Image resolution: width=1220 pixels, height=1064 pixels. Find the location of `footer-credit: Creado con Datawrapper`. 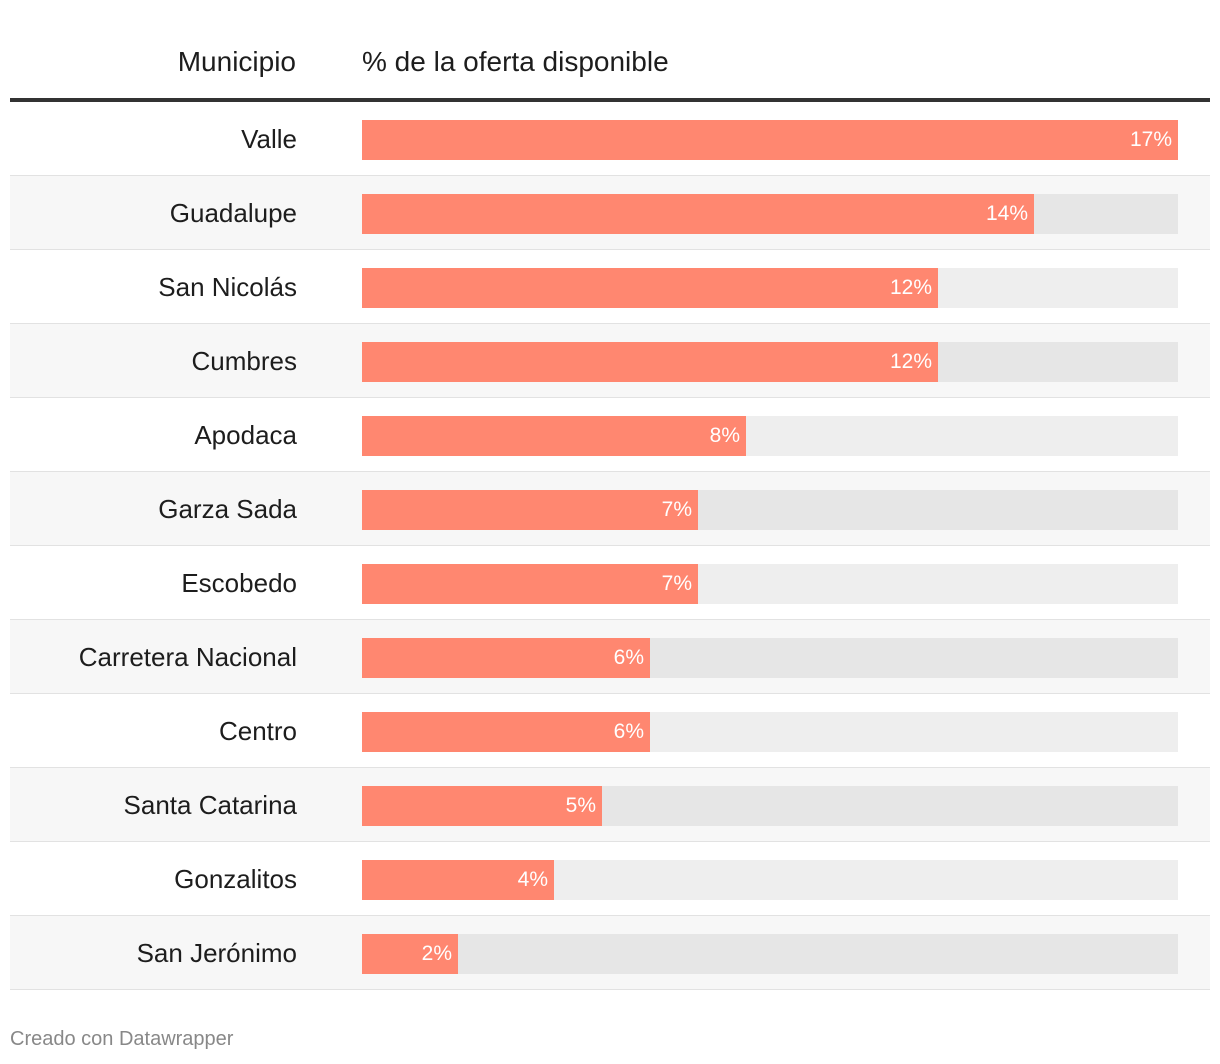

footer-credit: Creado con Datawrapper is located at coordinates (122, 1039).